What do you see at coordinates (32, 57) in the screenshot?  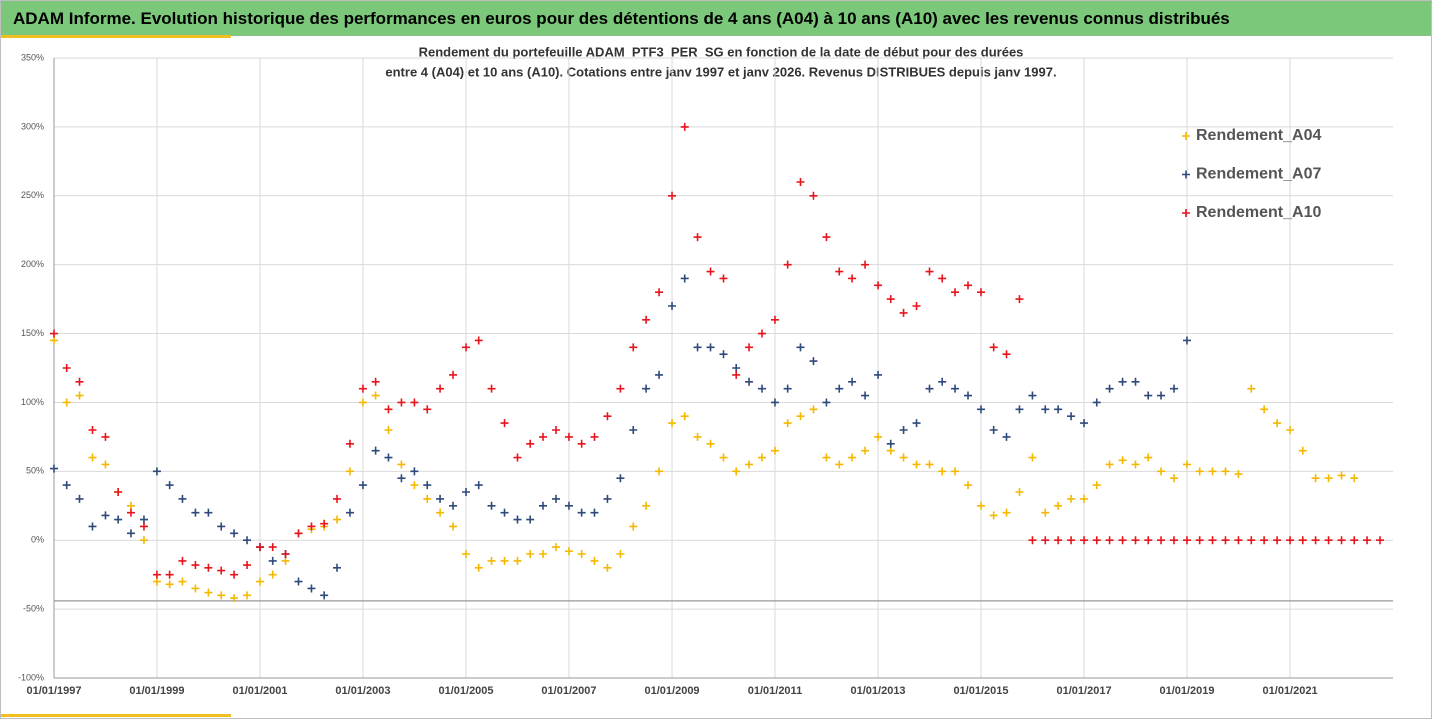 I see `y-tick-label: 350%` at bounding box center [32, 57].